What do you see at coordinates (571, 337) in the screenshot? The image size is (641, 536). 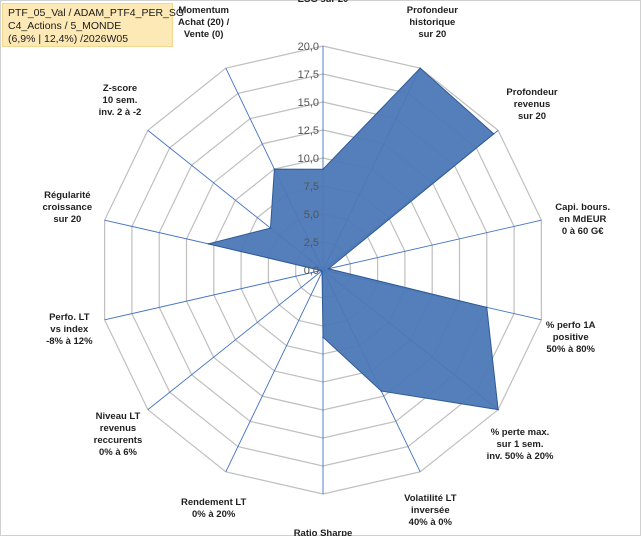 I see `axis-label: % perfo 1A positive 50% à 80%` at bounding box center [571, 337].